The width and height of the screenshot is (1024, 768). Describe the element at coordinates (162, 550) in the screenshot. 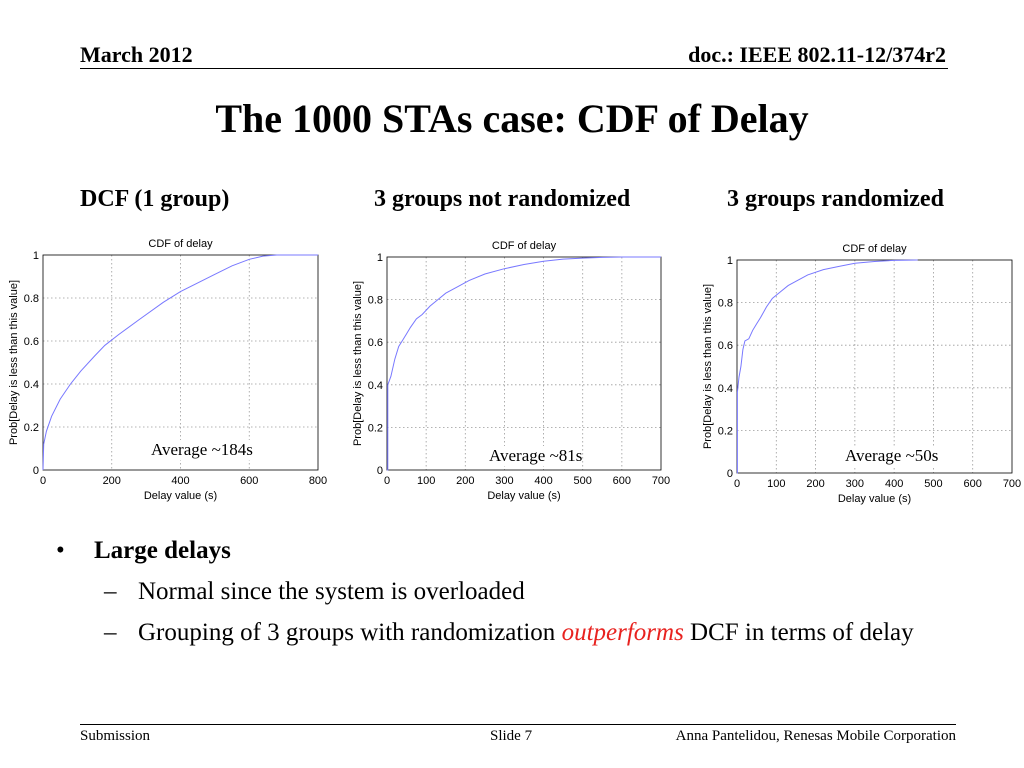

I see `bullet-main-text: Large delays` at that location.